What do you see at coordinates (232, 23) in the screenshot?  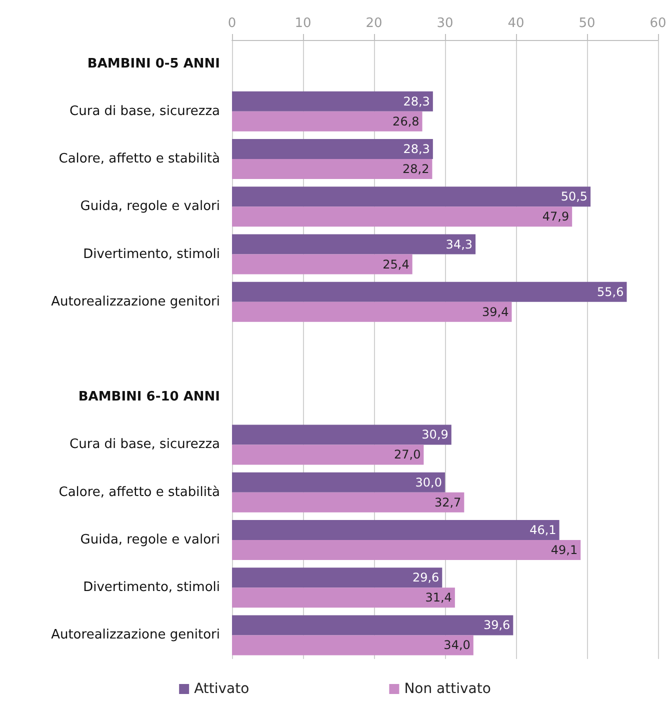 I see `x-tick-label: 0` at bounding box center [232, 23].